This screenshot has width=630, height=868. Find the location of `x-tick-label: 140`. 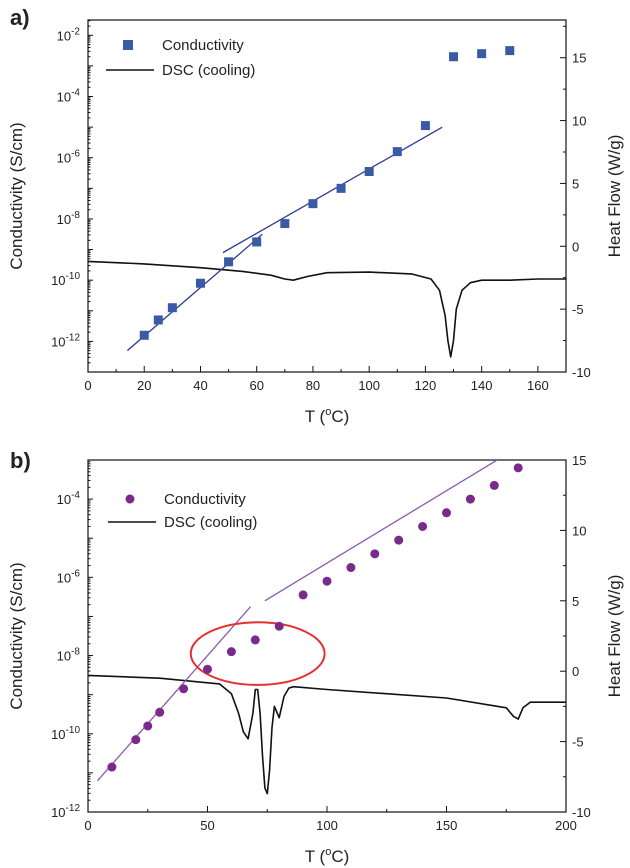

x-tick-label: 140 is located at coordinates (482, 385).